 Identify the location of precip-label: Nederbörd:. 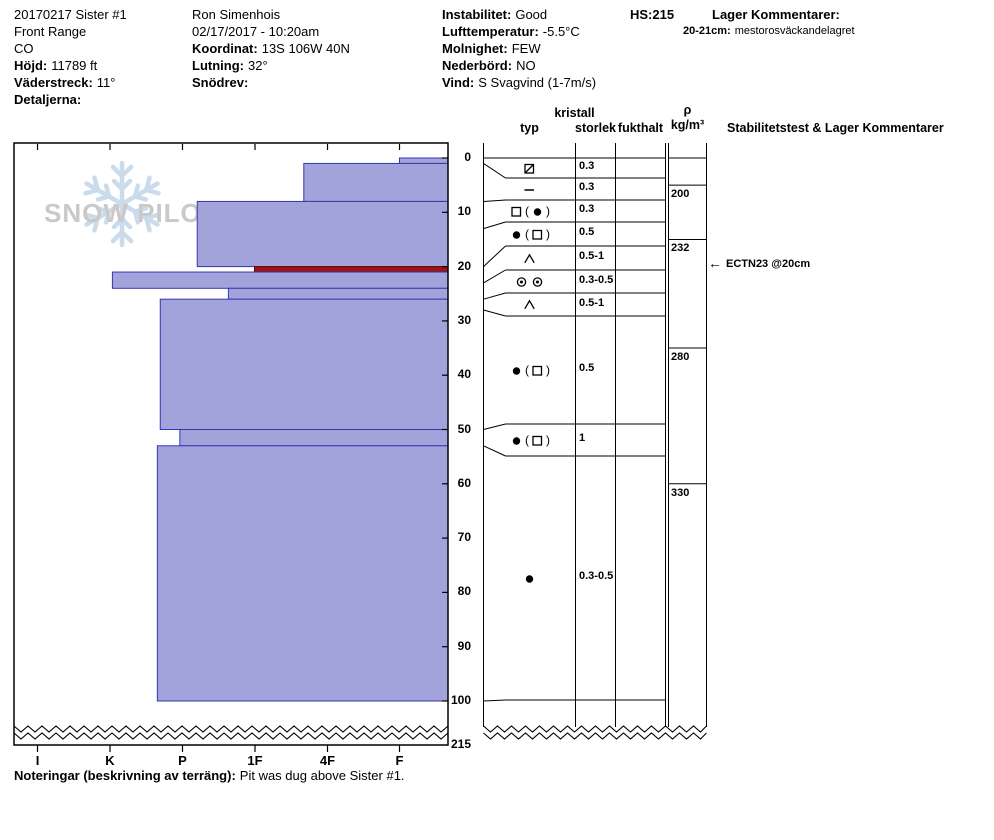
(477, 65).